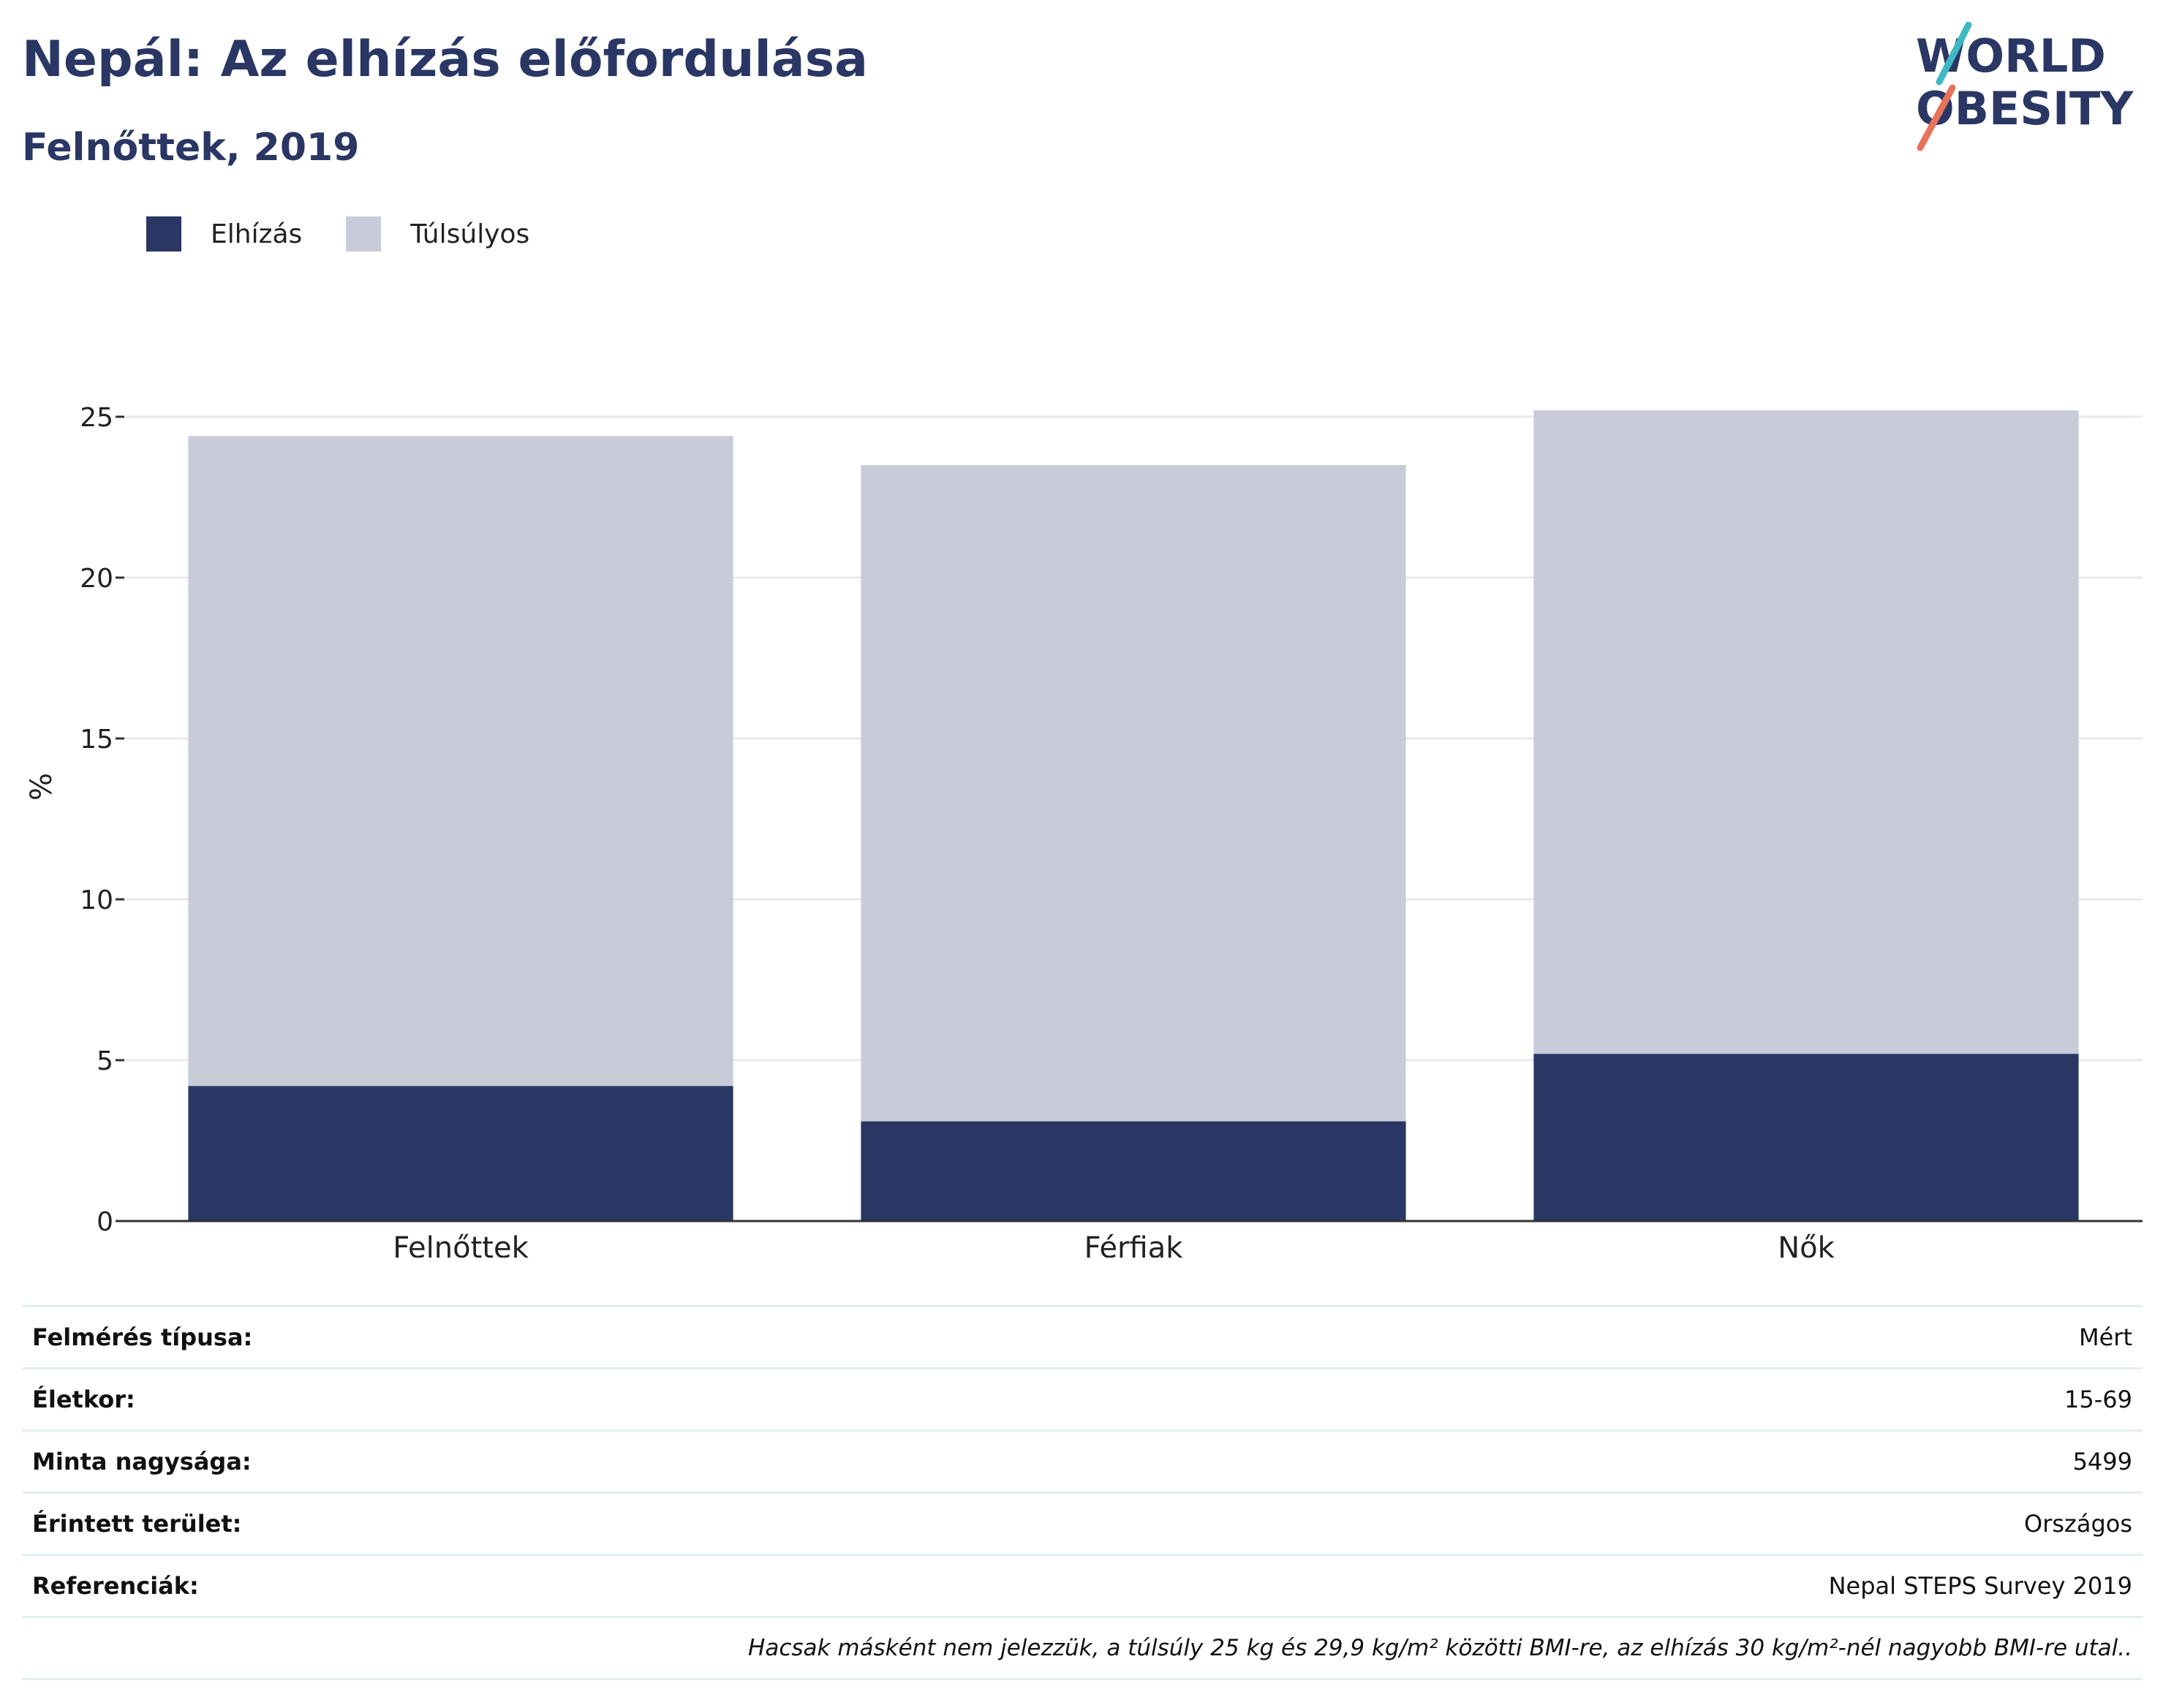 Image resolution: width=2163 pixels, height=1708 pixels. I want to click on info-value: 5499, so click(2102, 1461).